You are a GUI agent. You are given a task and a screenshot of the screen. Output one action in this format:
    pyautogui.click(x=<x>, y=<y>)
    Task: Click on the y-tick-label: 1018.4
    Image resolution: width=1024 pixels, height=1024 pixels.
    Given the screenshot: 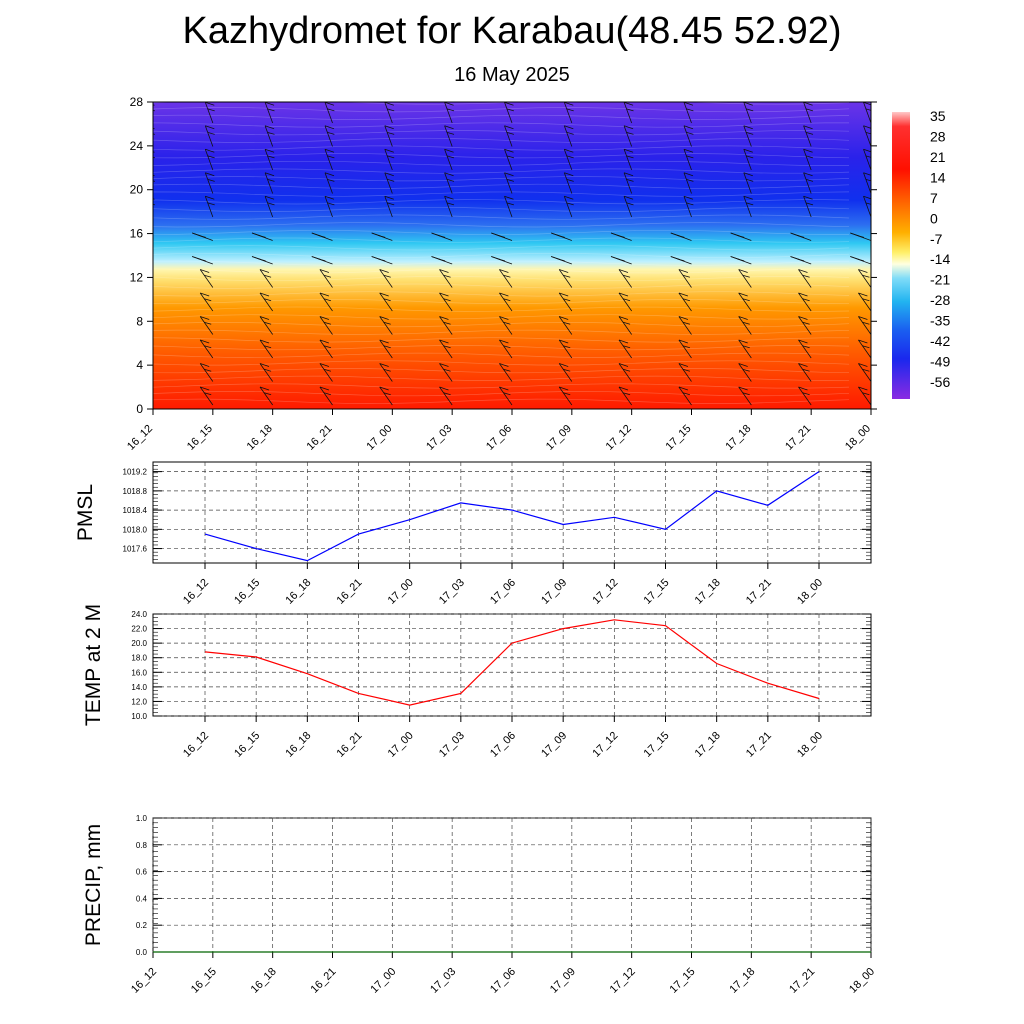 What is the action you would take?
    pyautogui.click(x=135, y=510)
    